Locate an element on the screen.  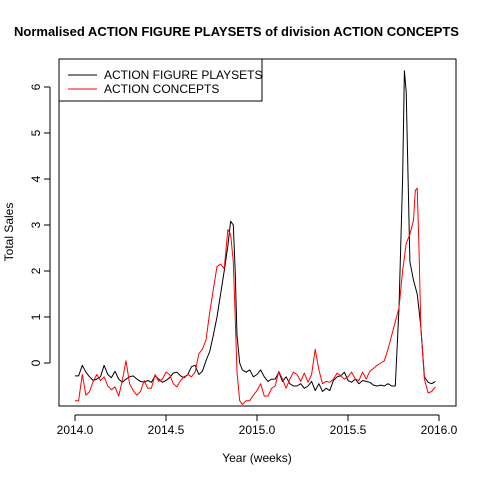
x-axis: 2014.0 2014.5 2015.0 2015.5 2016.0 is located at coordinates (257, 425).